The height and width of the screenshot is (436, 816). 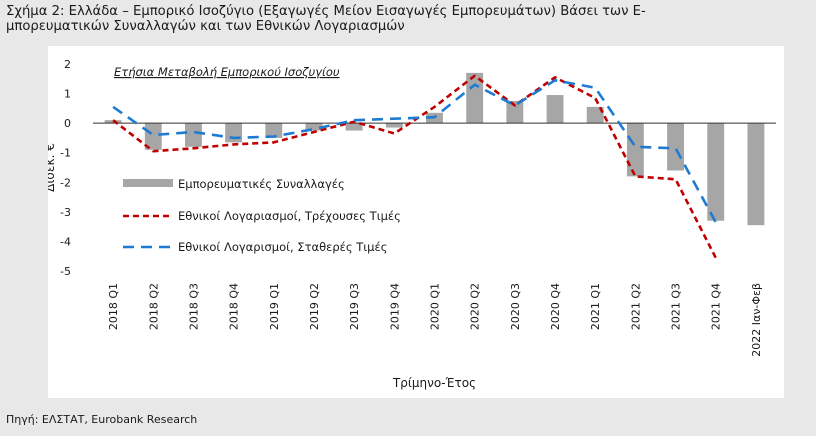 What do you see at coordinates (113, 306) in the screenshot?
I see `x-tick-label: 2018 Q1` at bounding box center [113, 306].